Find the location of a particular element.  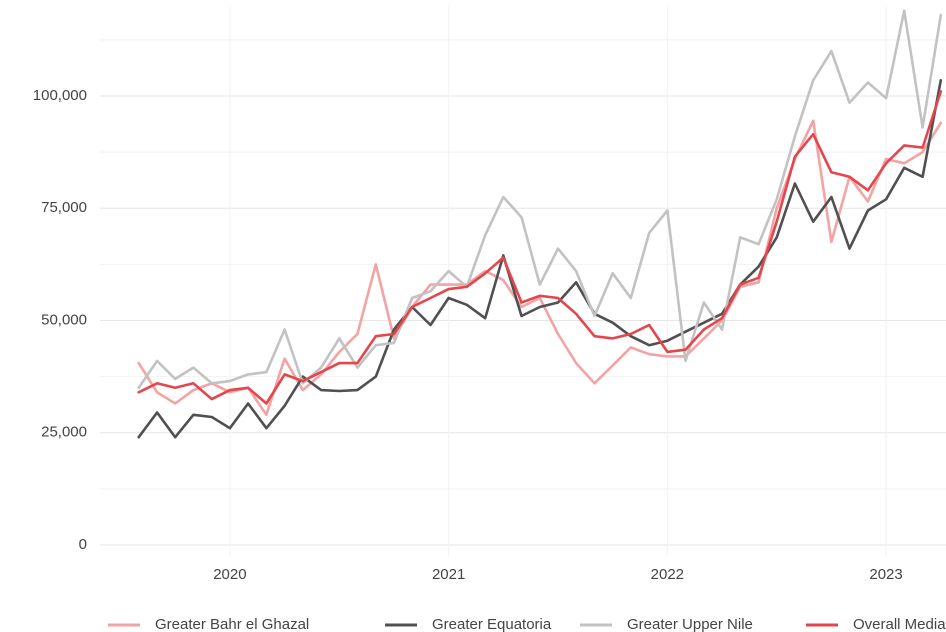

legend-label: Greater Equatoria is located at coordinates (492, 624).